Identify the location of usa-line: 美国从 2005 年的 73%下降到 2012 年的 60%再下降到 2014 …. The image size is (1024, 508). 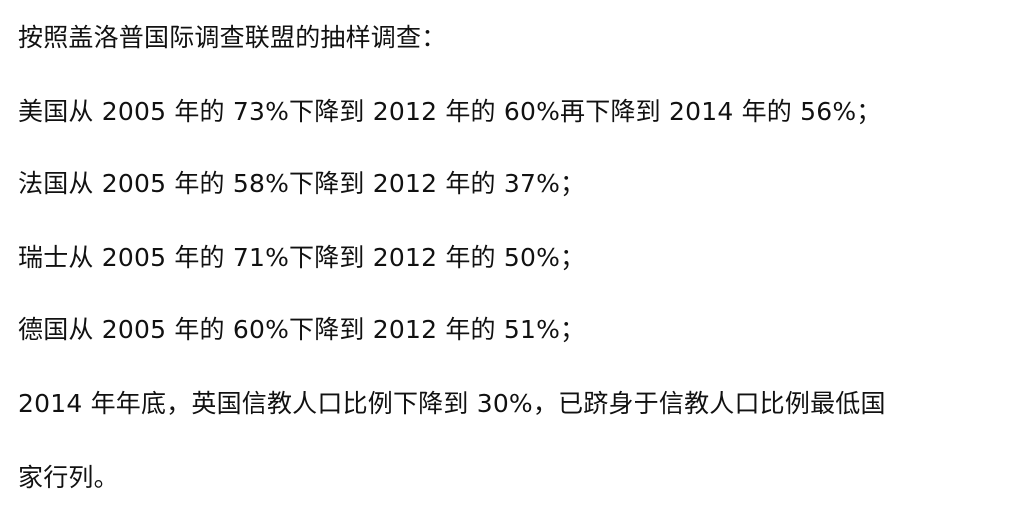
(450, 111).